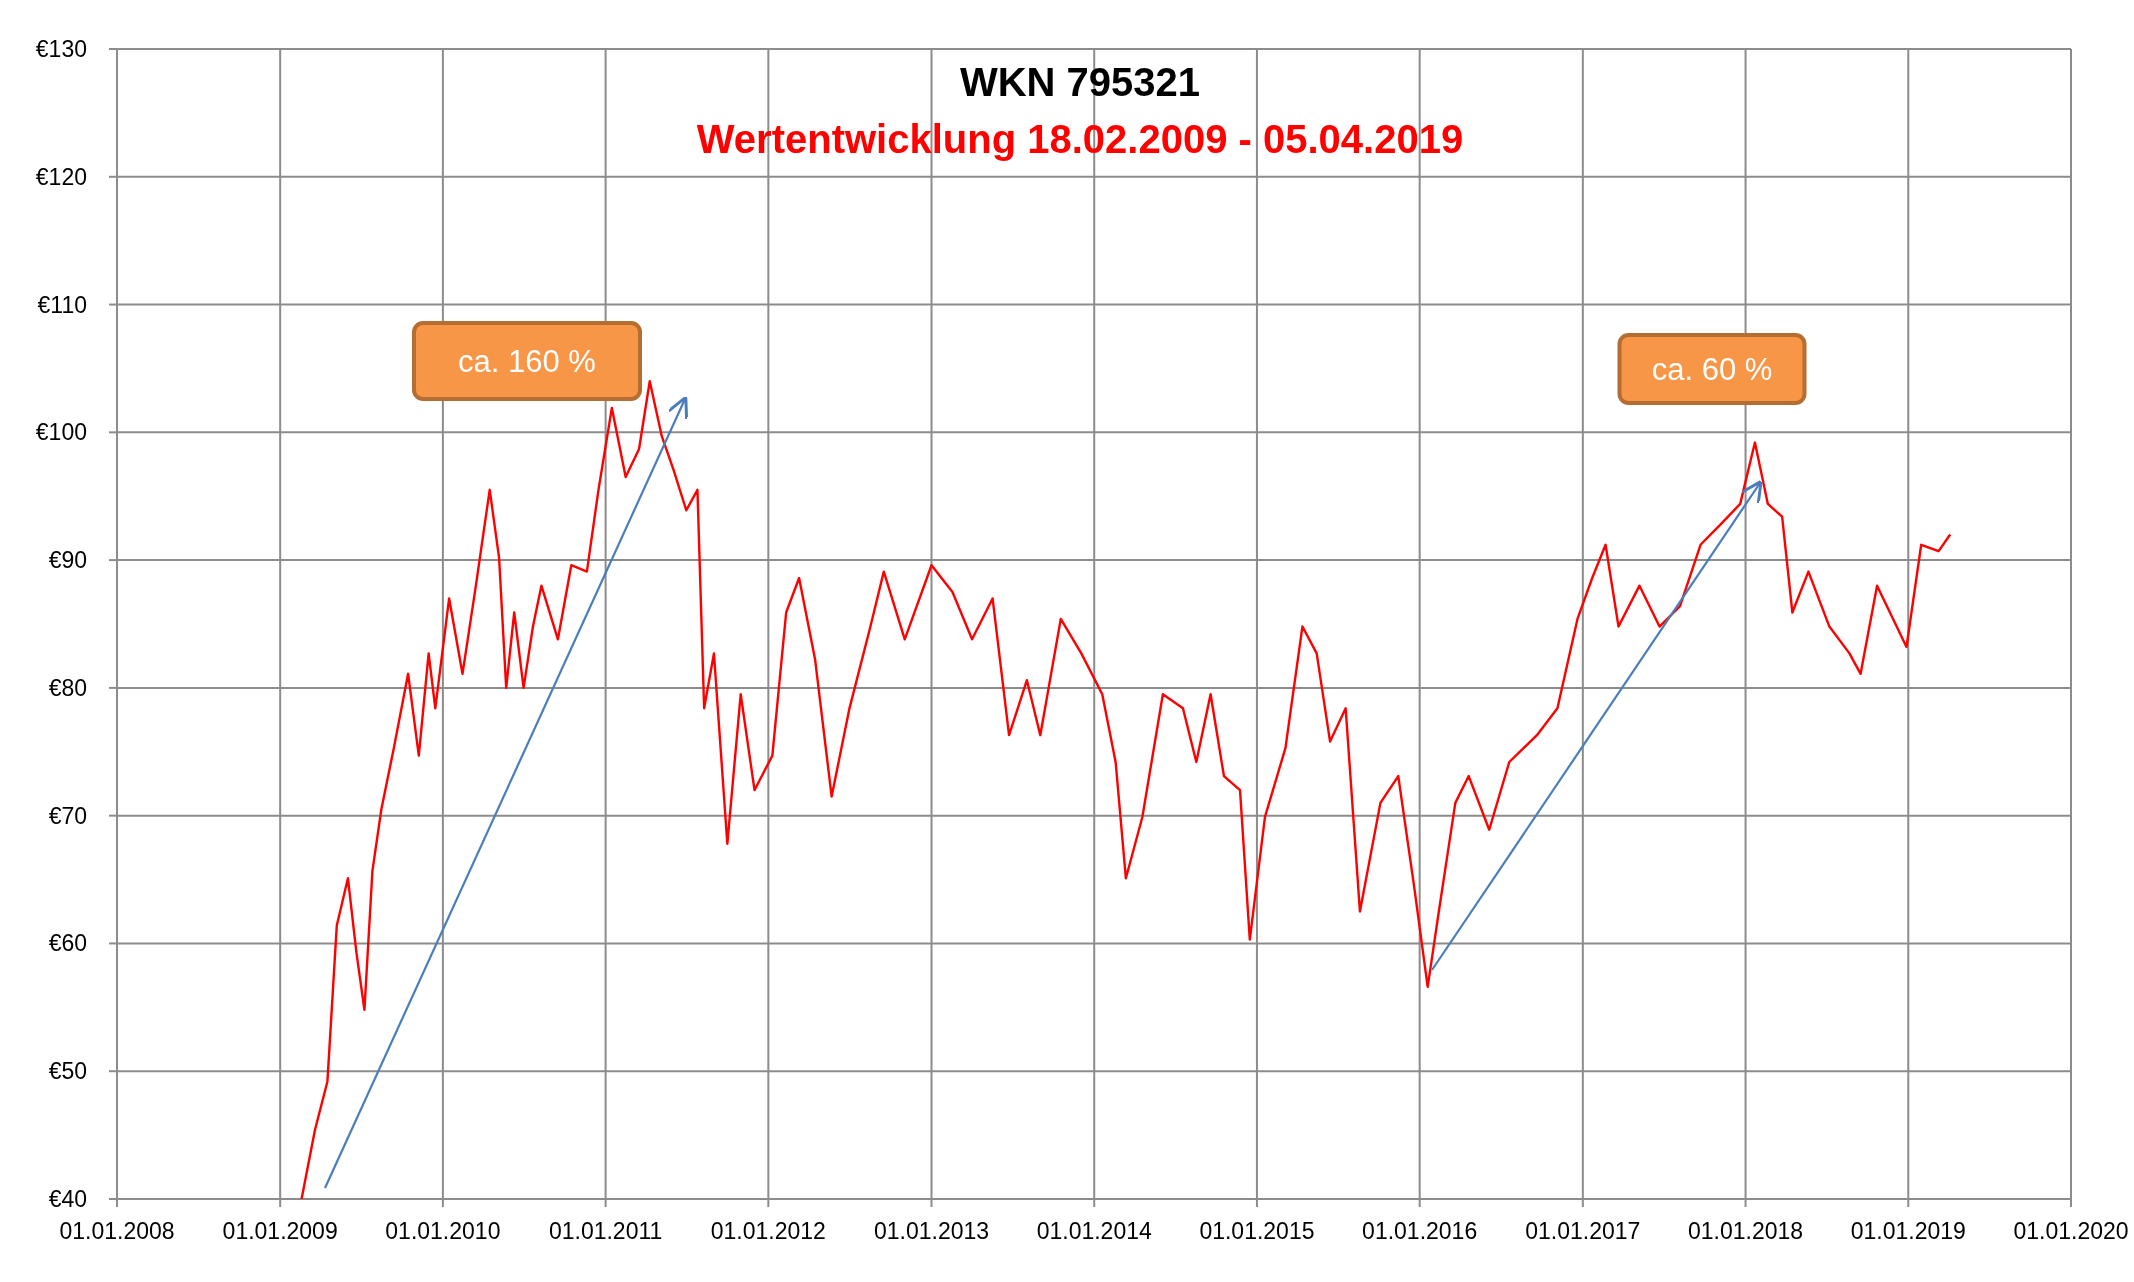 This screenshot has width=2134, height=1282. I want to click on y-tick-label: €50, so click(67, 1071).